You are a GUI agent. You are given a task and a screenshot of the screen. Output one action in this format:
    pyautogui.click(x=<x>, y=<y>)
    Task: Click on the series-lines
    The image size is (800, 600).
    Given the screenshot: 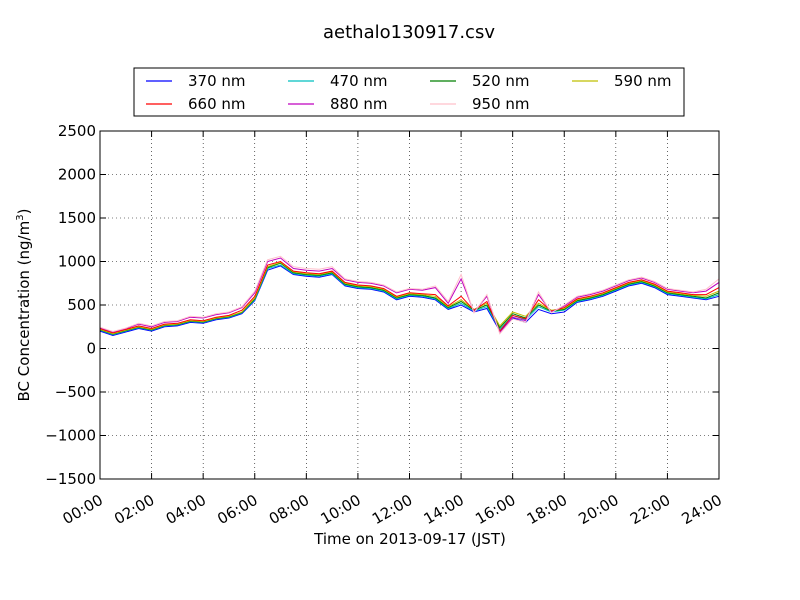 What is the action you would take?
    pyautogui.click(x=409, y=296)
    